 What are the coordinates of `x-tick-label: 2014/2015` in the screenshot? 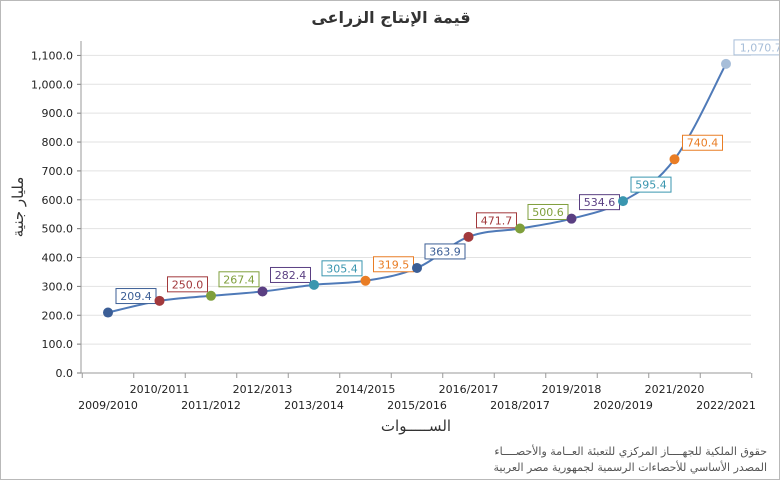 It's located at (366, 389).